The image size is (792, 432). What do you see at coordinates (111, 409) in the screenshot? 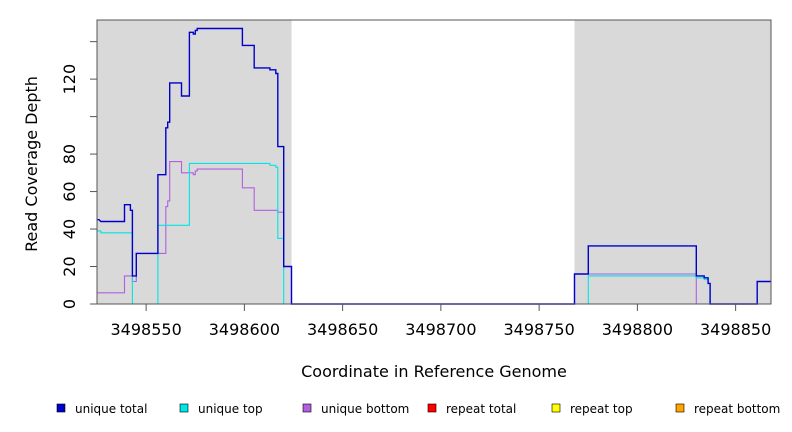
I see `legend-label: unique total` at bounding box center [111, 409].